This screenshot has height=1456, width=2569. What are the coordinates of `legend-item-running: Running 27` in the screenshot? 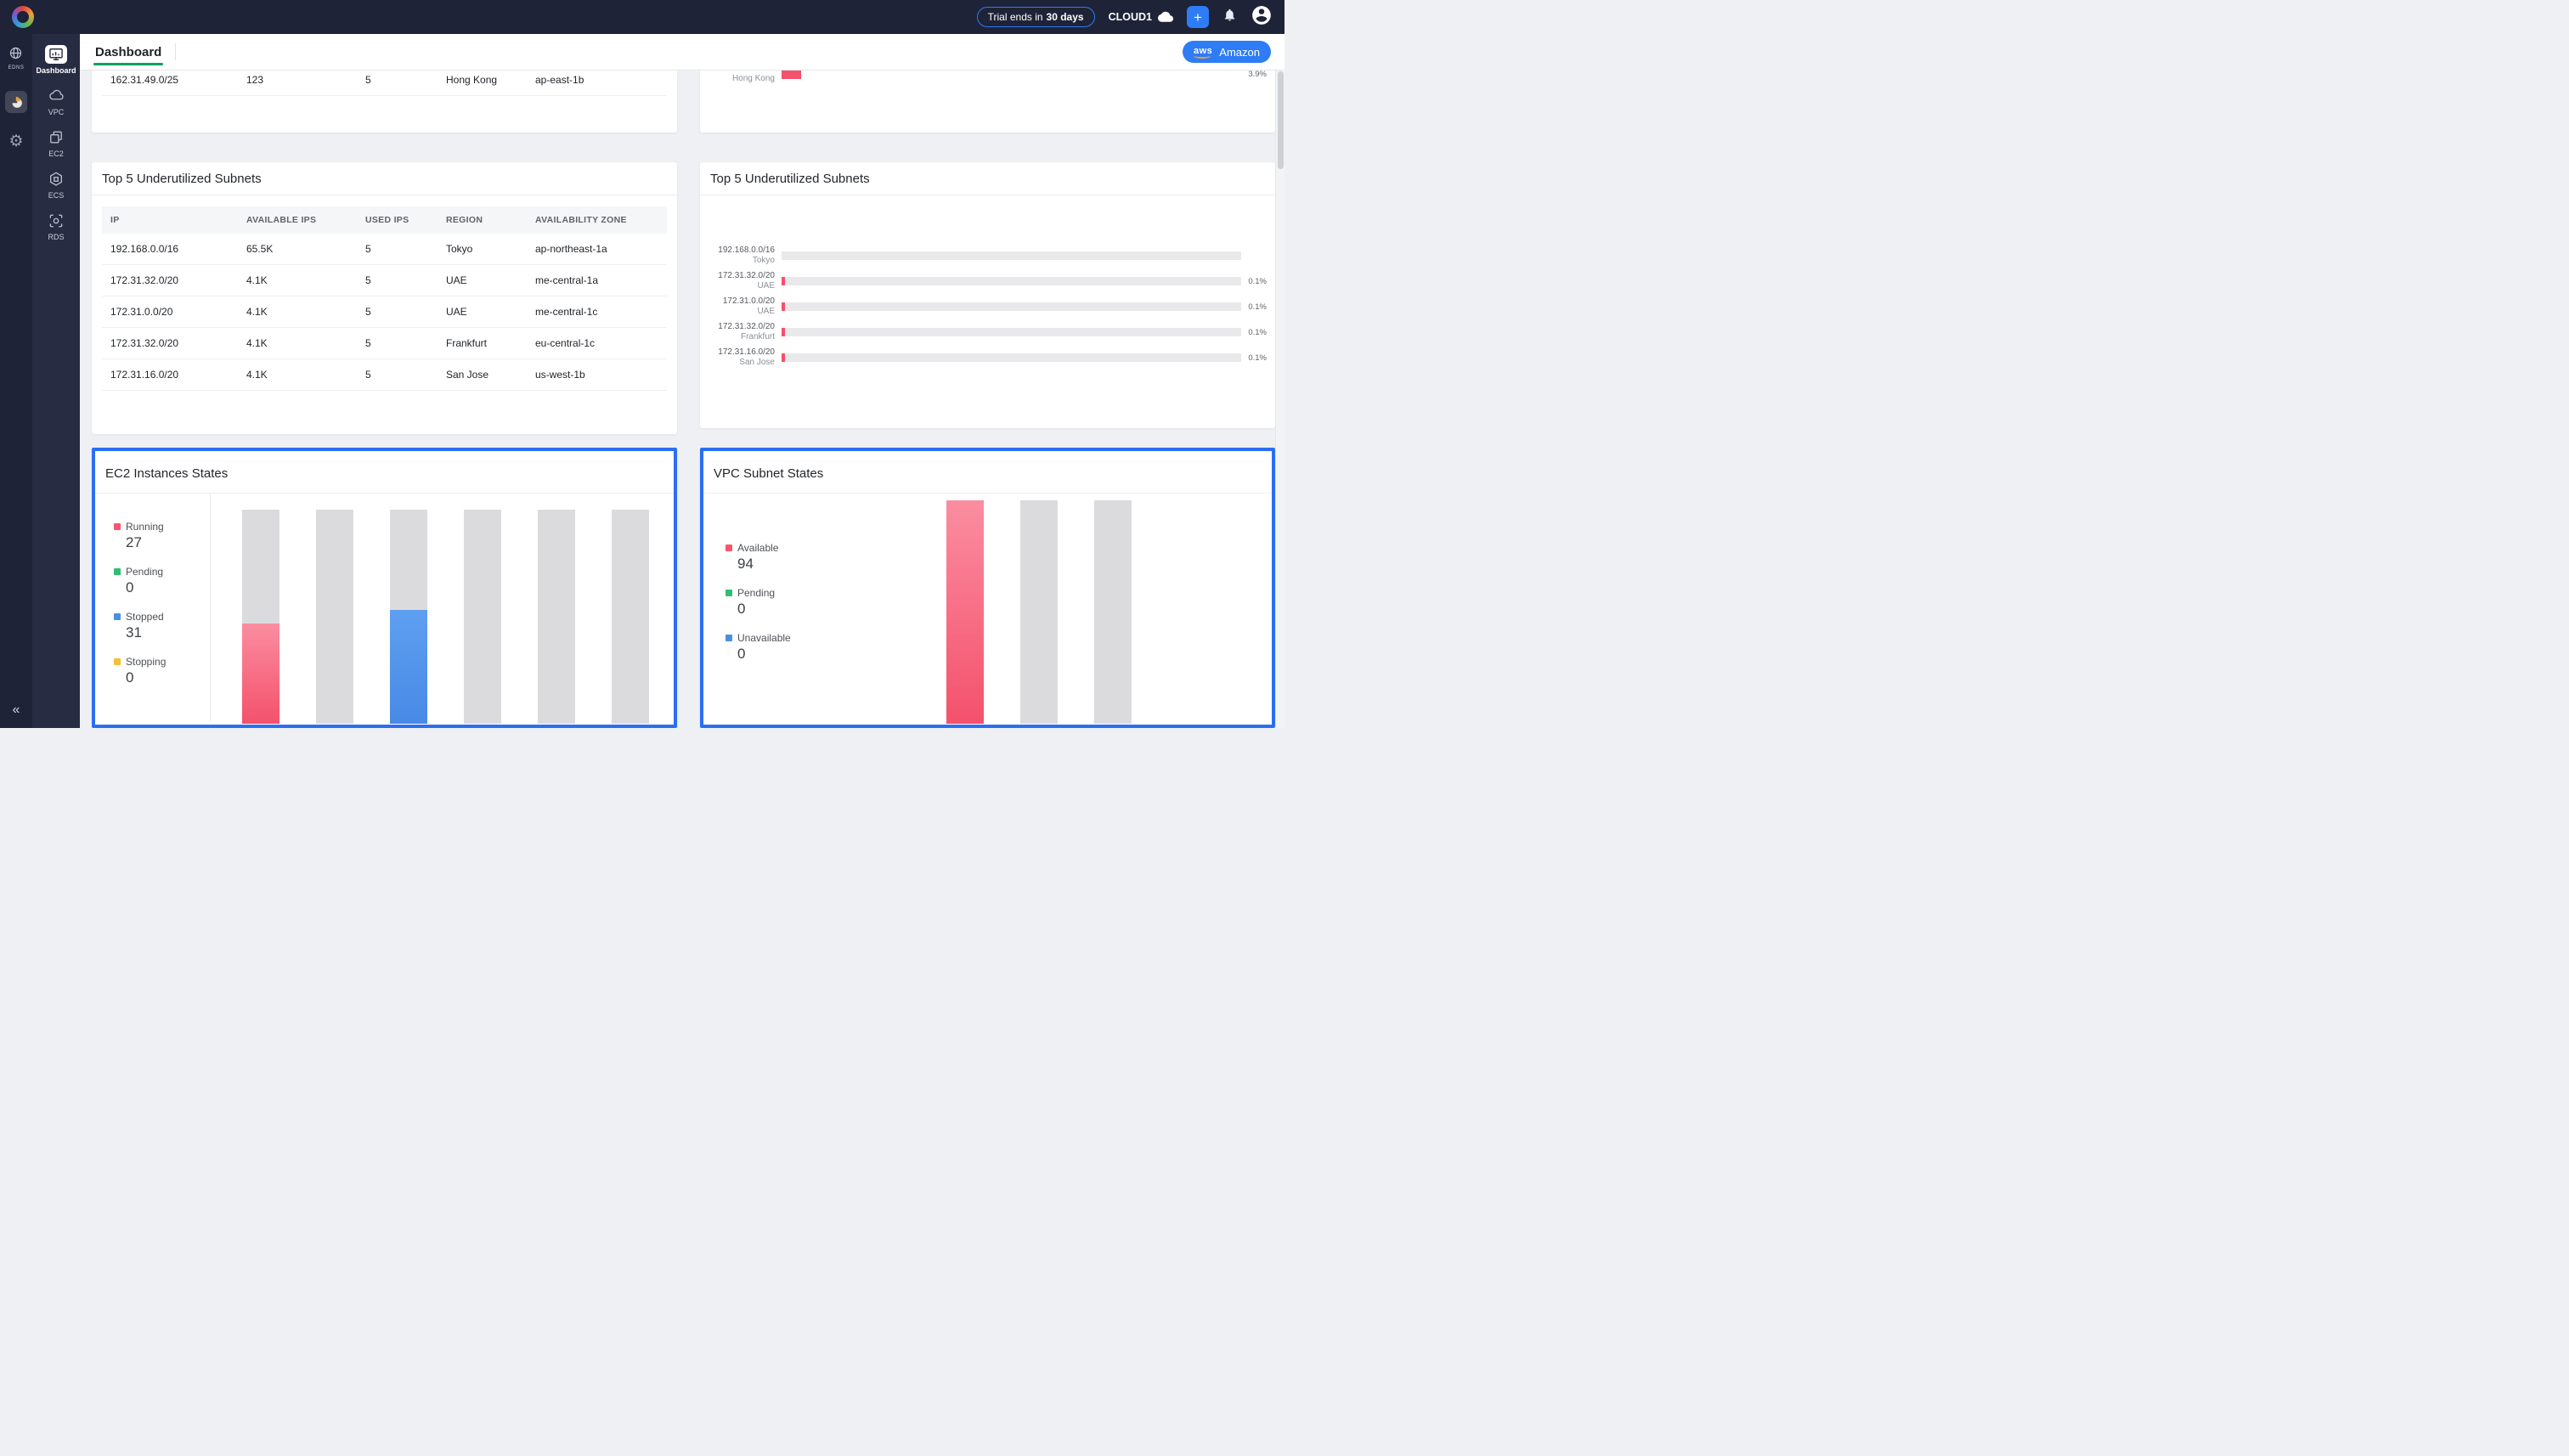 It's located at (162, 536).